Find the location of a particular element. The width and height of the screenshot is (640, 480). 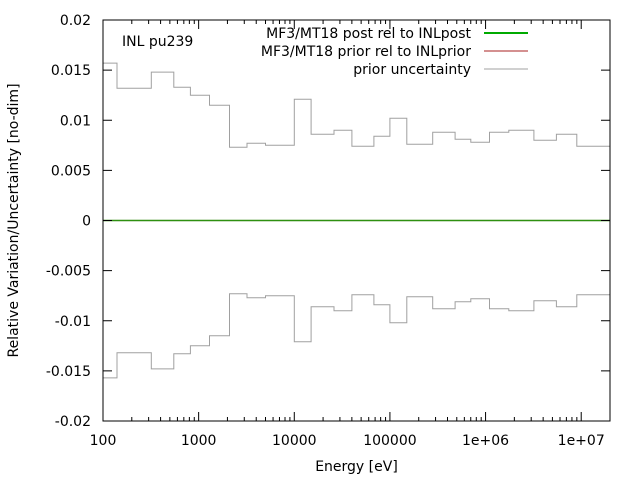

x-tick-label: 1e+06 is located at coordinates (485, 441).